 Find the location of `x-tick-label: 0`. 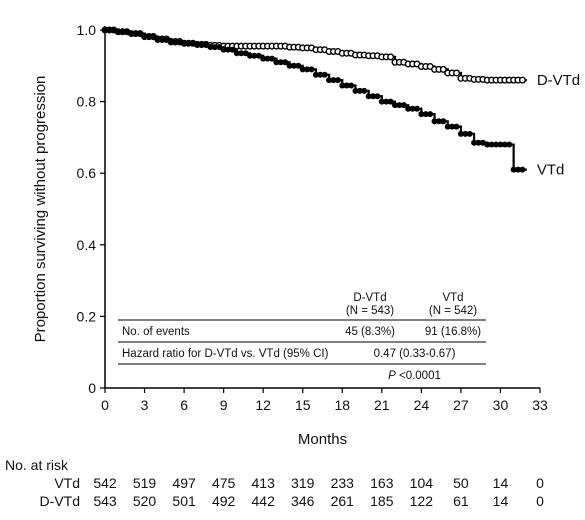

x-tick-label: 0 is located at coordinates (105, 405).